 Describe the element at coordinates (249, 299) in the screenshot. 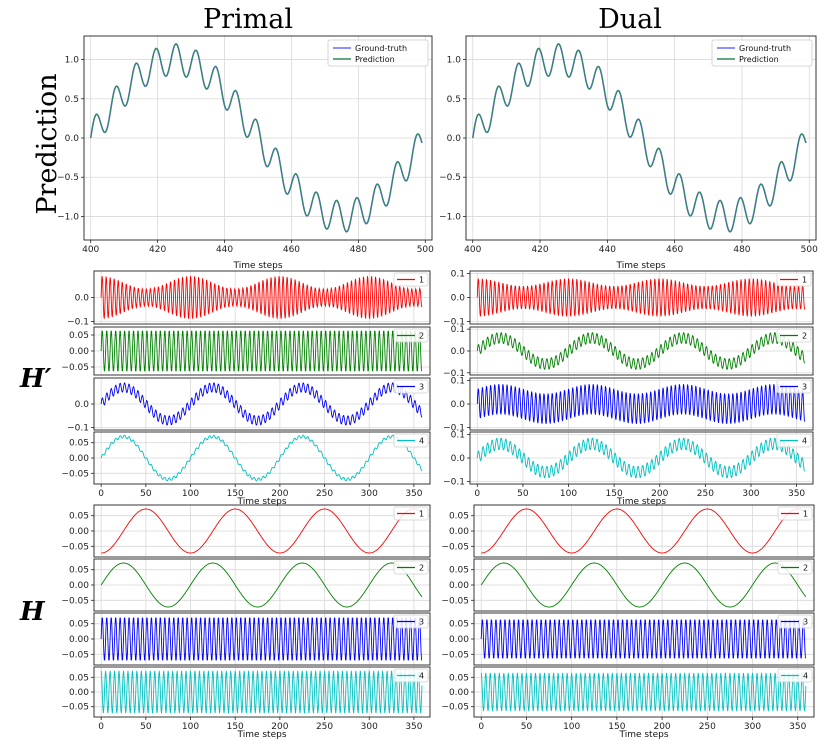

I see `panel-primal-Hp-1: −0.1 0.0 1` at that location.